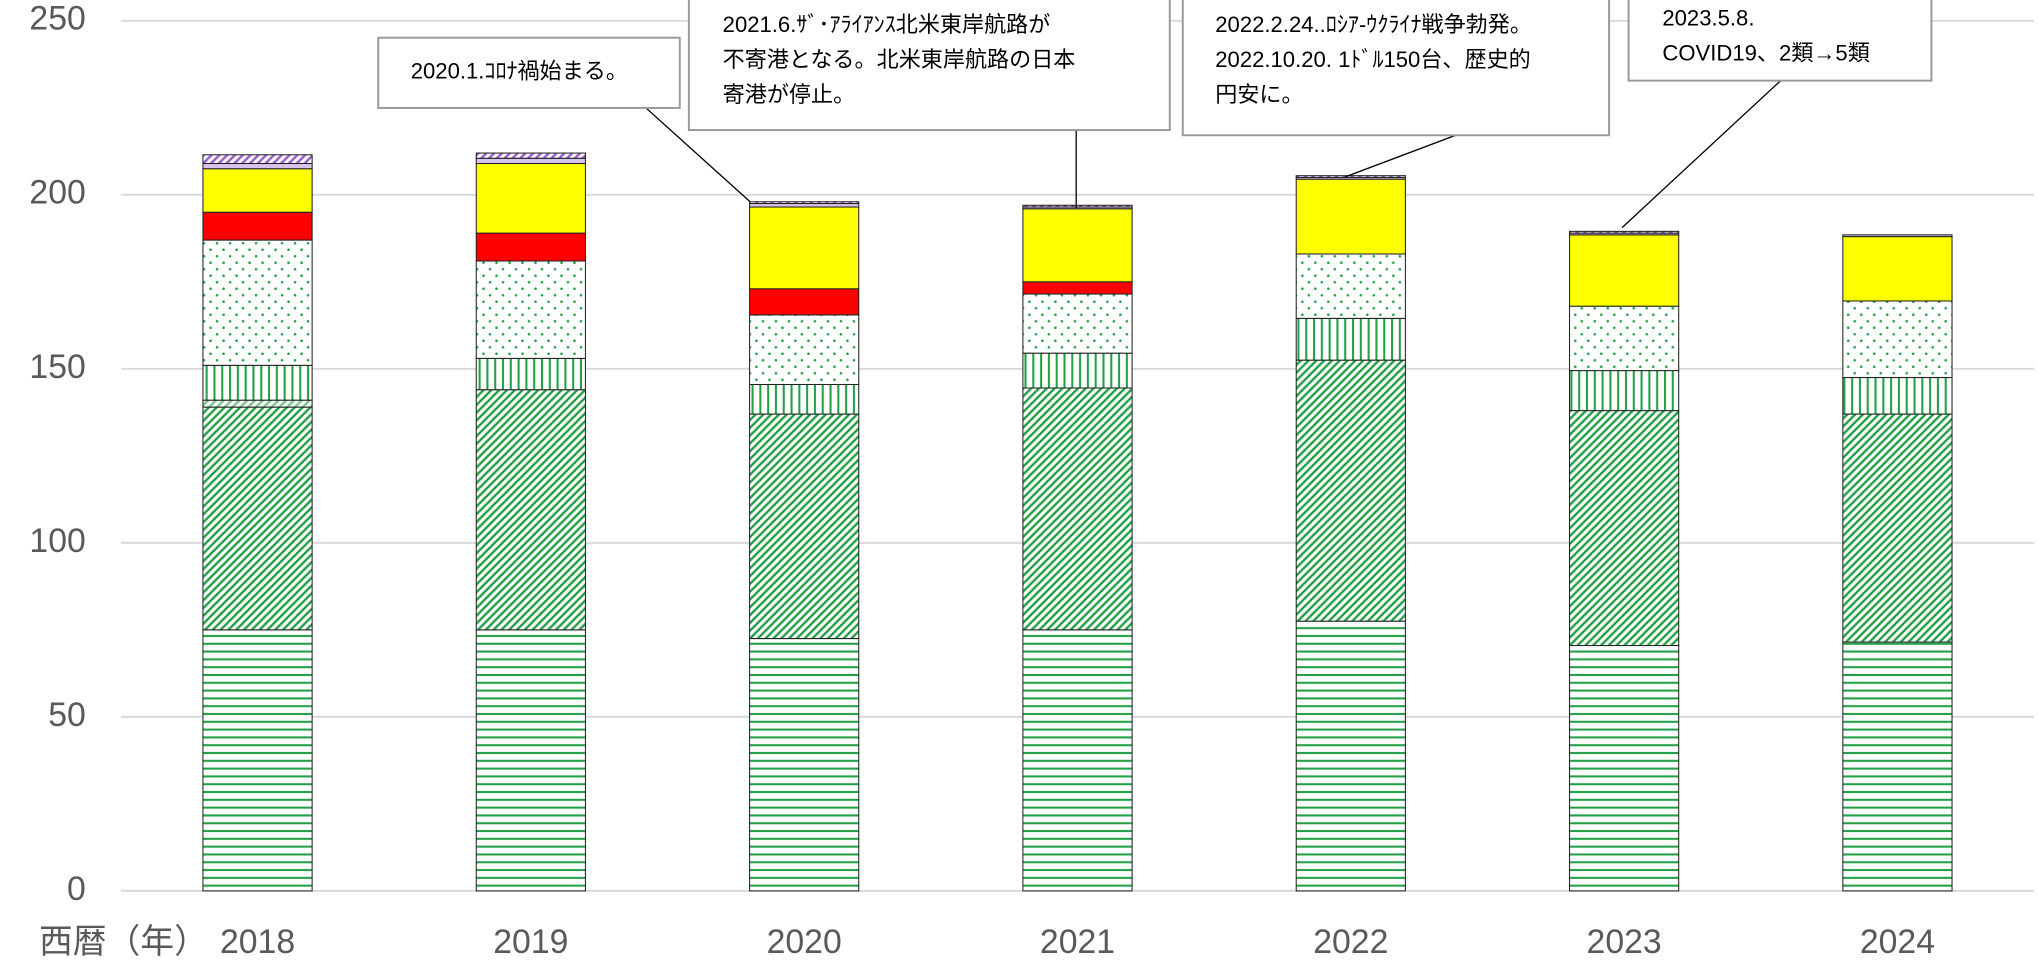 The image size is (2038, 965). I want to click on y-tick-label: 200, so click(57, 193).